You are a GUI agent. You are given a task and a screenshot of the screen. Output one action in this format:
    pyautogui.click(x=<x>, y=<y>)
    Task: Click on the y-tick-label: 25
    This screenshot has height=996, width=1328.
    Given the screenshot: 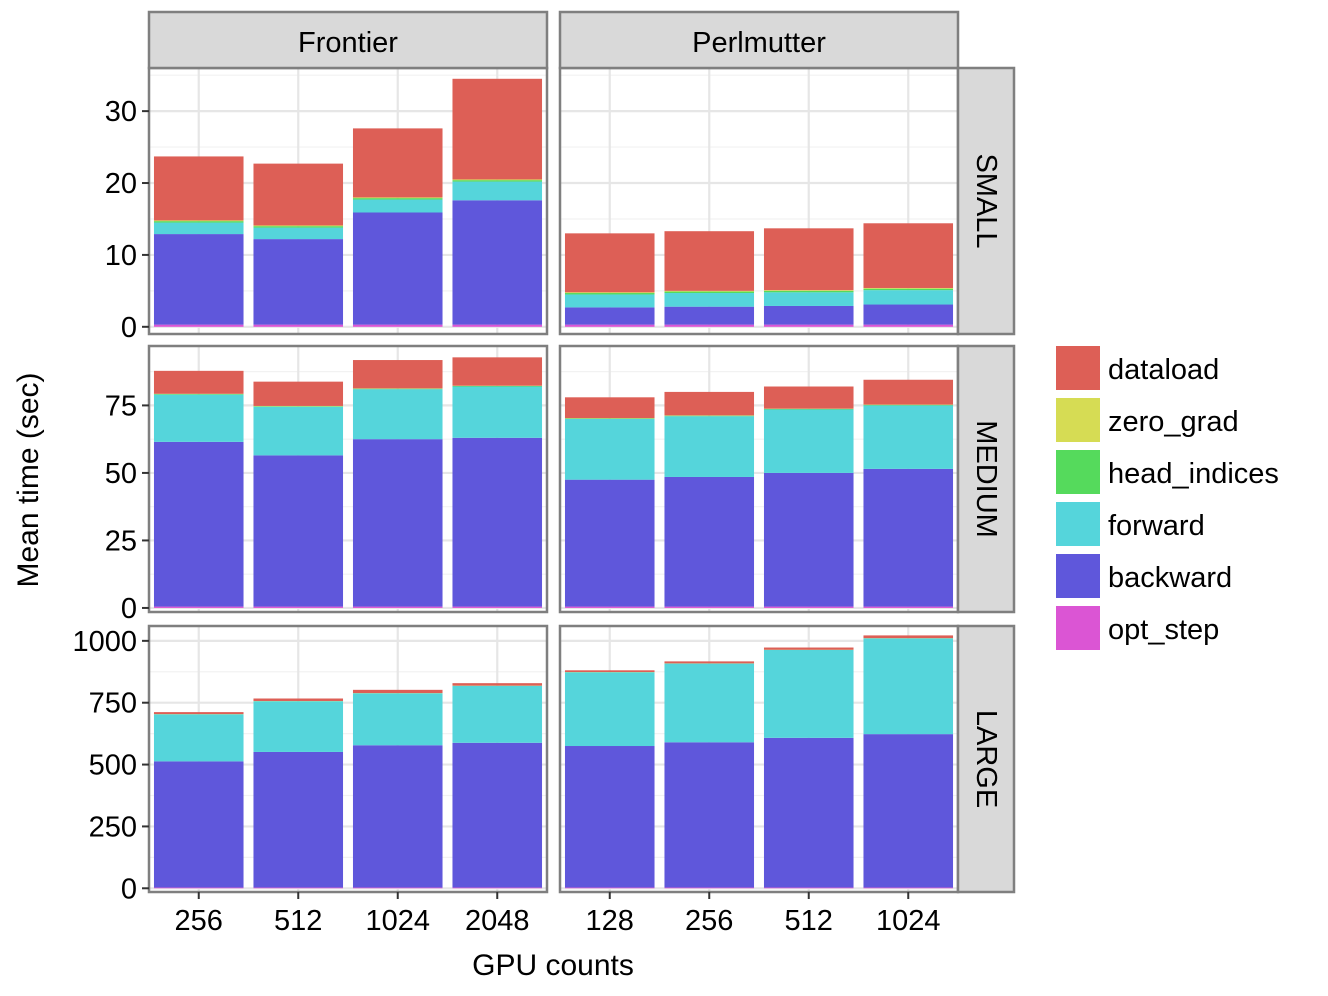 What is the action you would take?
    pyautogui.click(x=121, y=541)
    